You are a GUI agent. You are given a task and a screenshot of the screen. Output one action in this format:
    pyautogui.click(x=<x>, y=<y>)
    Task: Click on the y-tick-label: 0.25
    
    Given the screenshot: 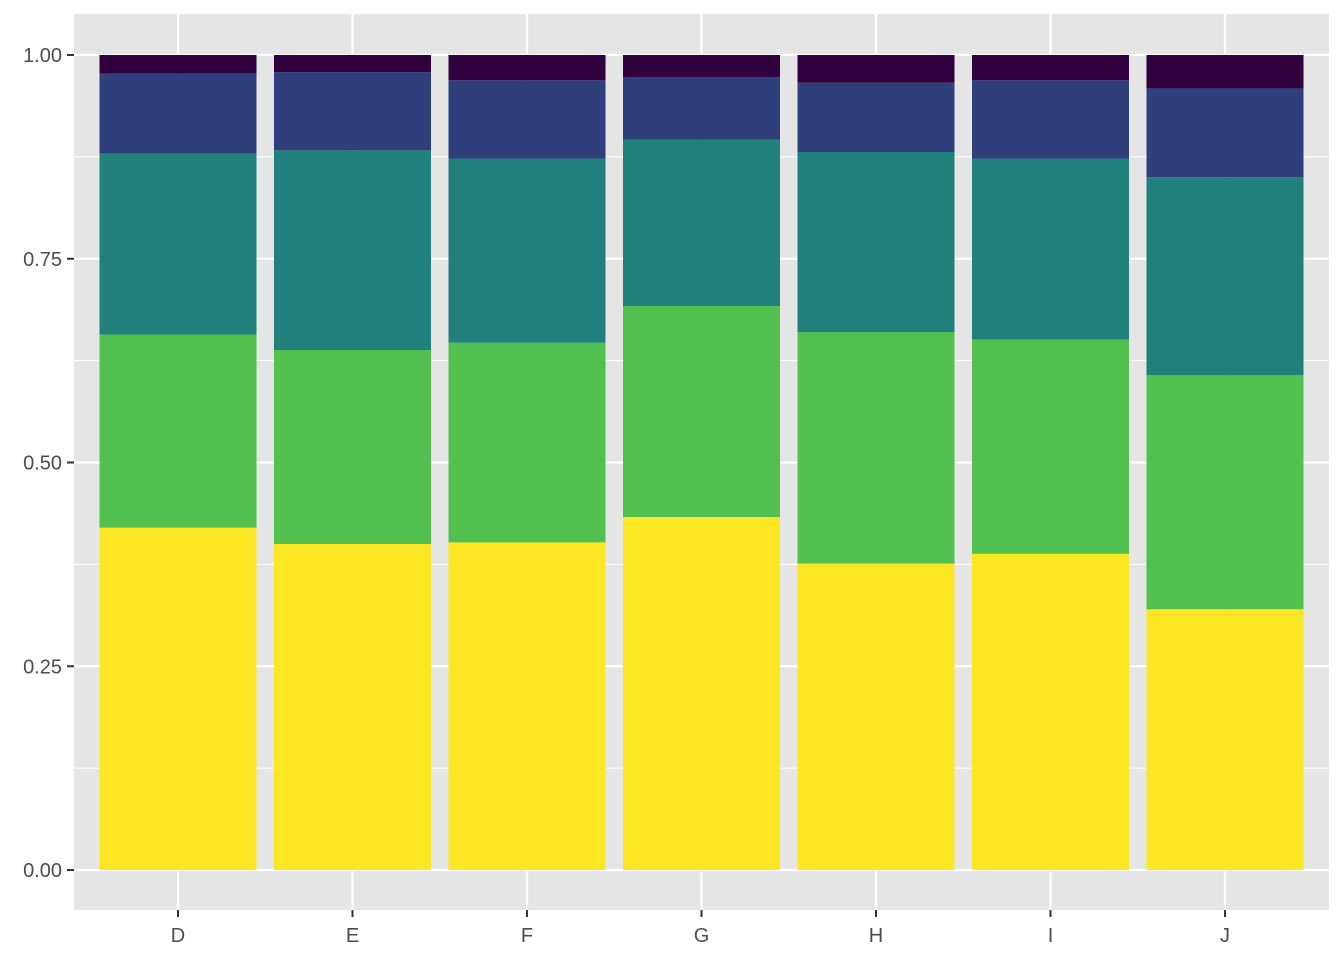 What is the action you would take?
    pyautogui.click(x=42, y=667)
    